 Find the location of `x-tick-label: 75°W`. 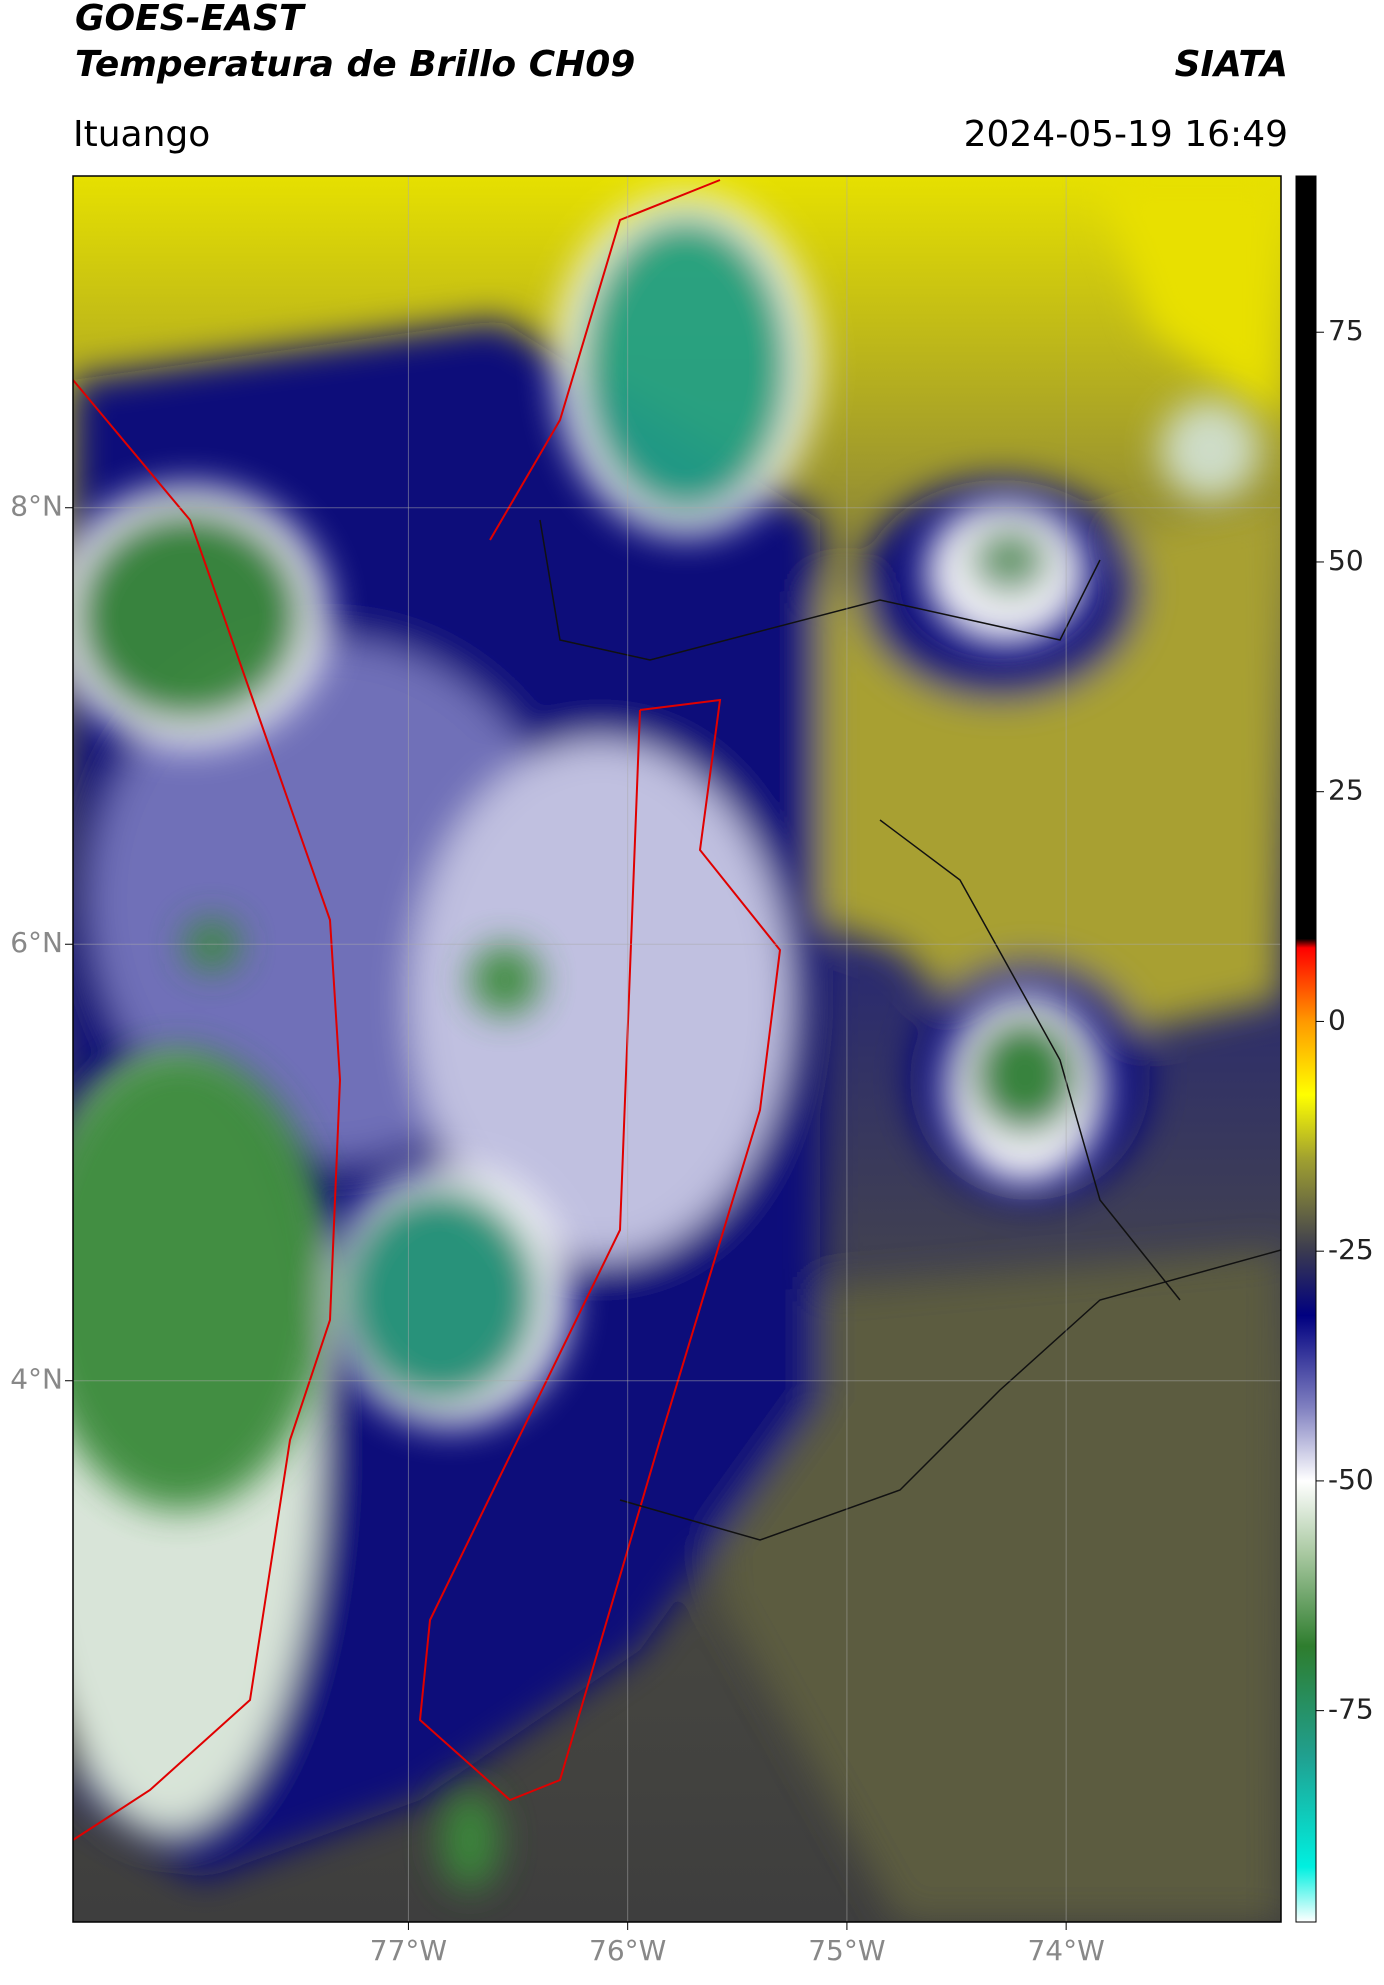

x-tick-label: 75°W is located at coordinates (846, 1950).